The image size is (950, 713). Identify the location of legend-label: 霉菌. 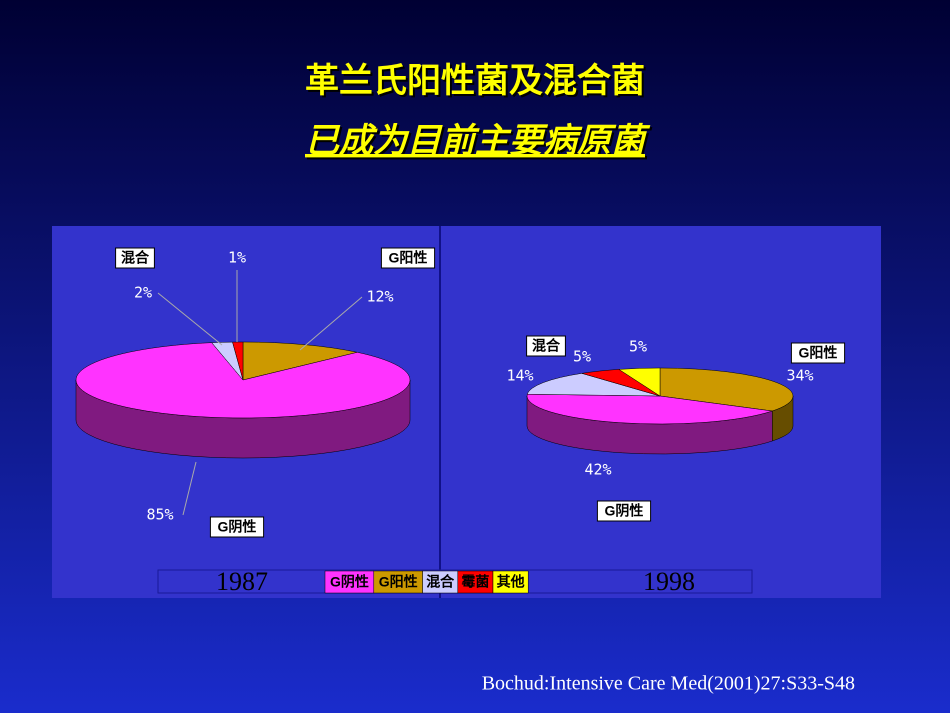
(475, 582).